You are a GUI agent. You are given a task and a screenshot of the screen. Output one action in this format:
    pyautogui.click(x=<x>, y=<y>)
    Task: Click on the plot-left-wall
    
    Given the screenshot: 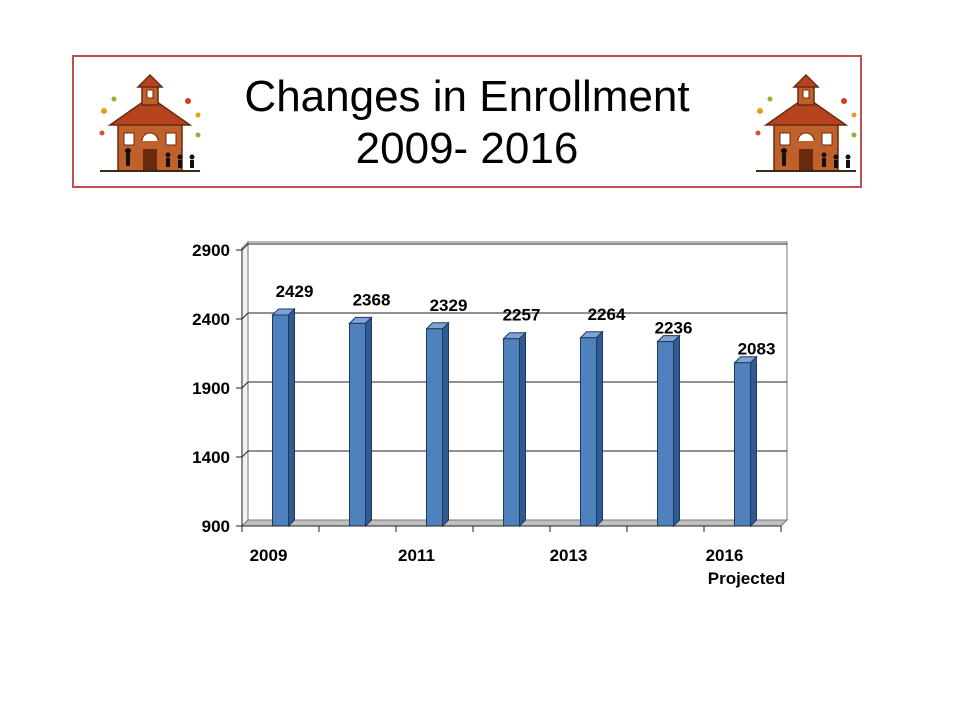 What is the action you would take?
    pyautogui.click(x=245, y=384)
    